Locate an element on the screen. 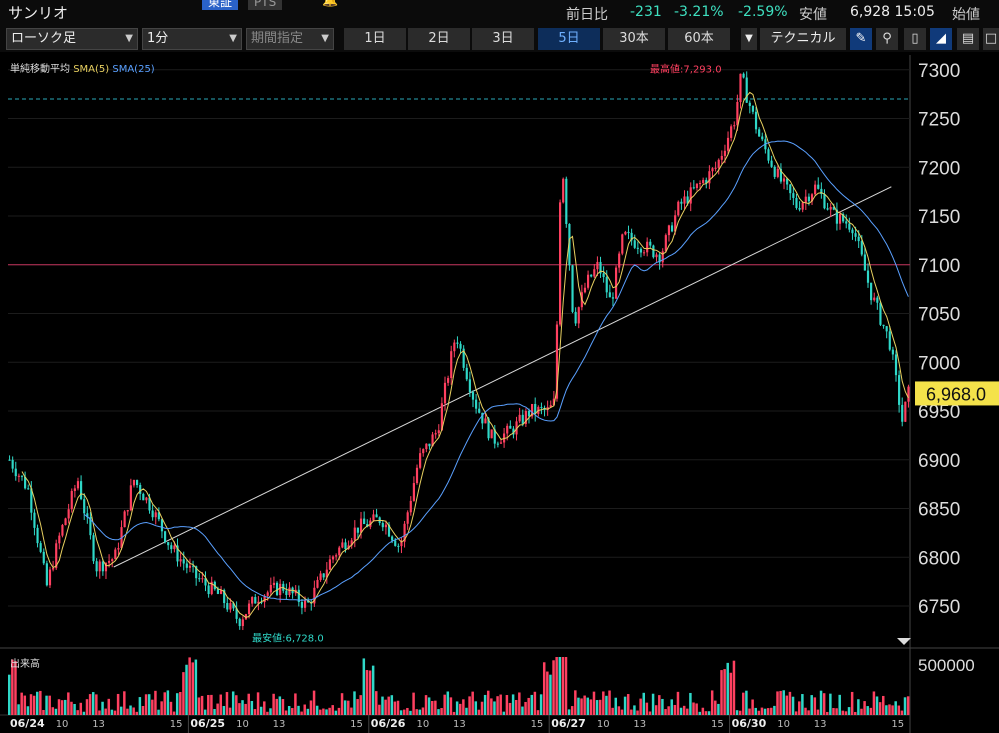 The height and width of the screenshot is (733, 999). pencil-icon: ✎ is located at coordinates (861, 39).